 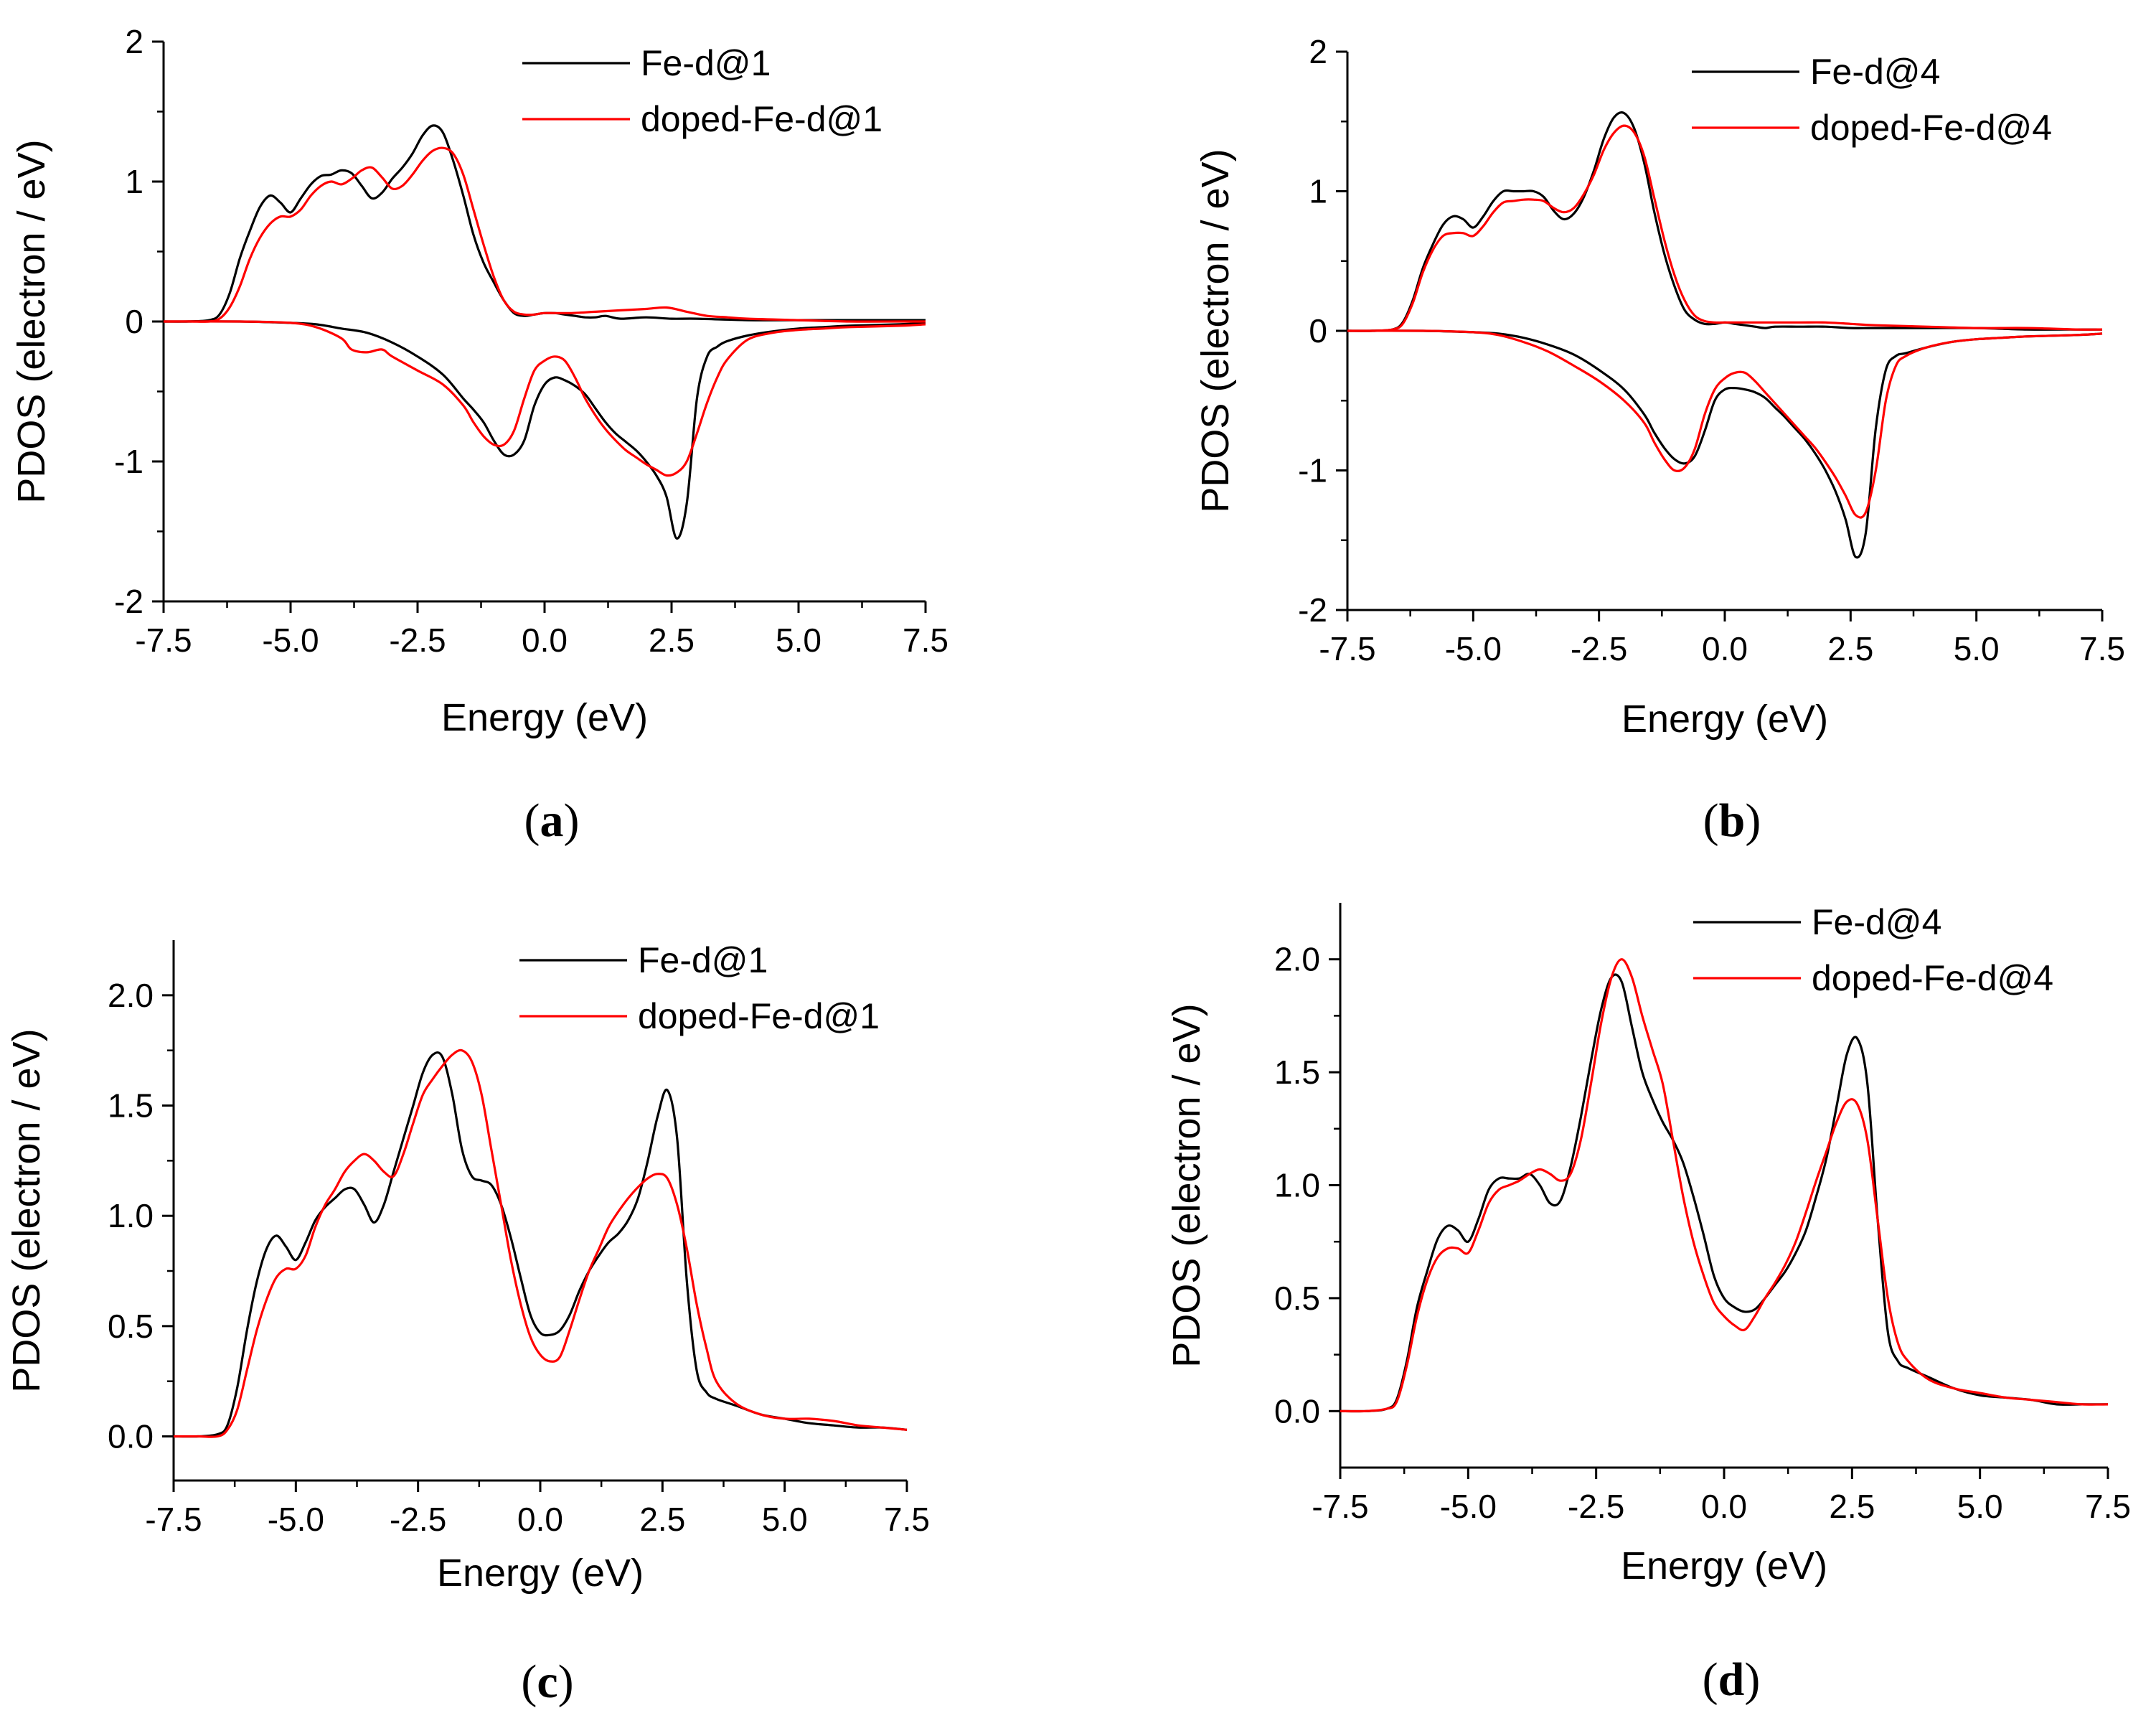 I want to click on panel-caption: (d), so click(x=1732, y=1679).